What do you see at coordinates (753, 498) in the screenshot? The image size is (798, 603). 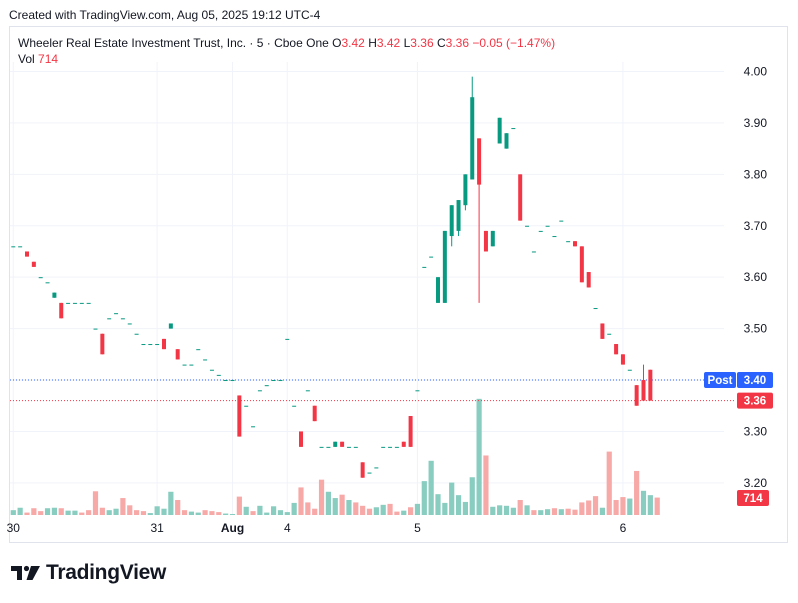 I see `volume-badge` at bounding box center [753, 498].